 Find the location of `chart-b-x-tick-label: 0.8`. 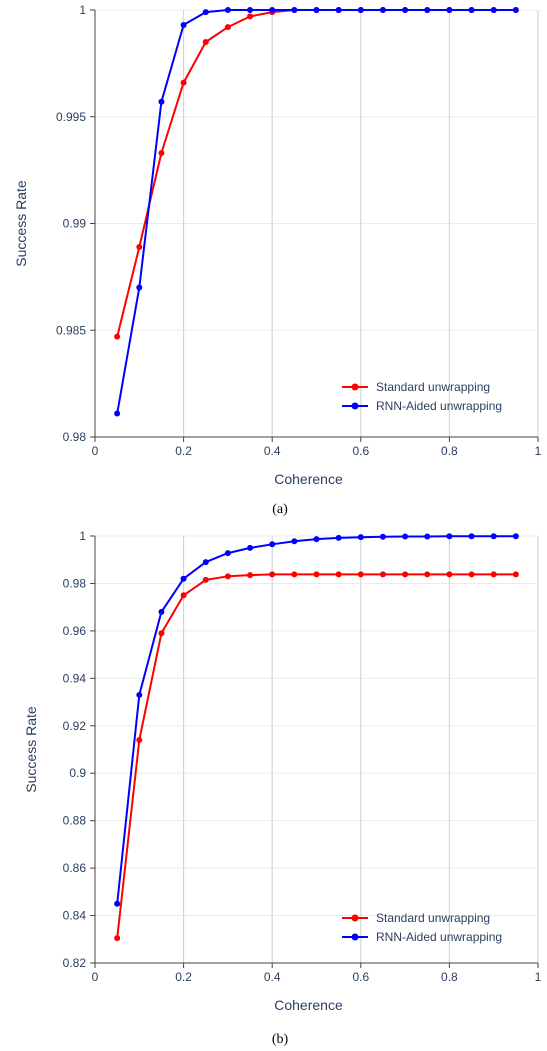

chart-b-x-tick-label: 0.8 is located at coordinates (449, 977).